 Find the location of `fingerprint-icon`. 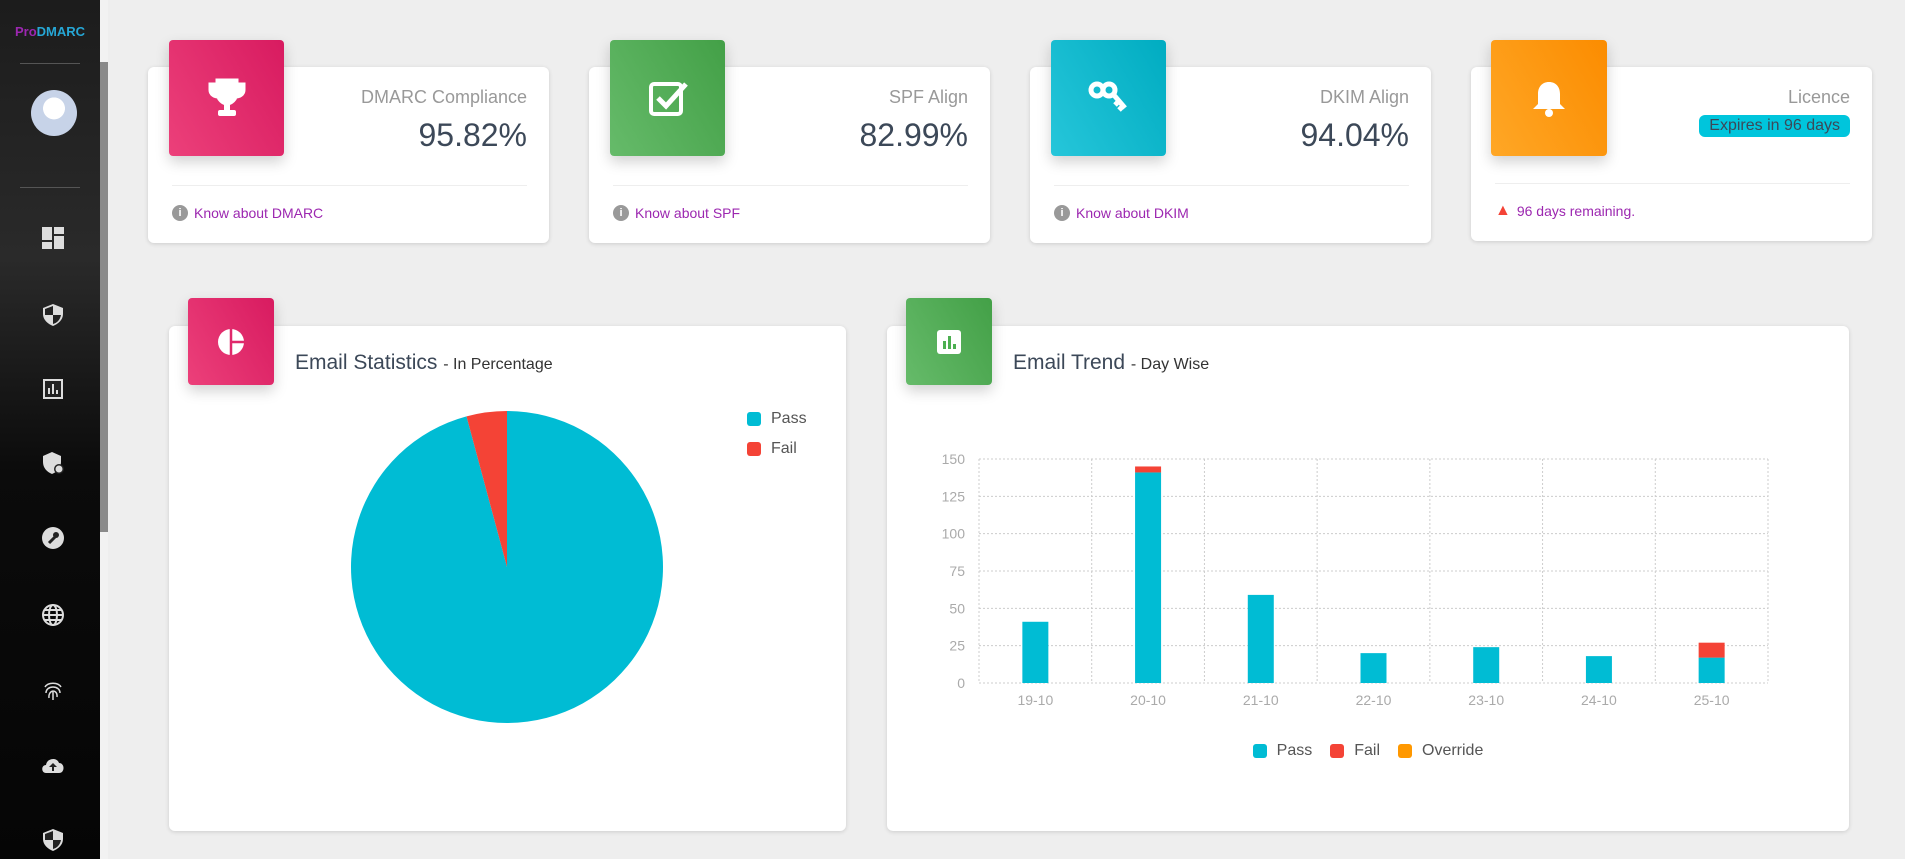

fingerprint-icon is located at coordinates (53, 691).